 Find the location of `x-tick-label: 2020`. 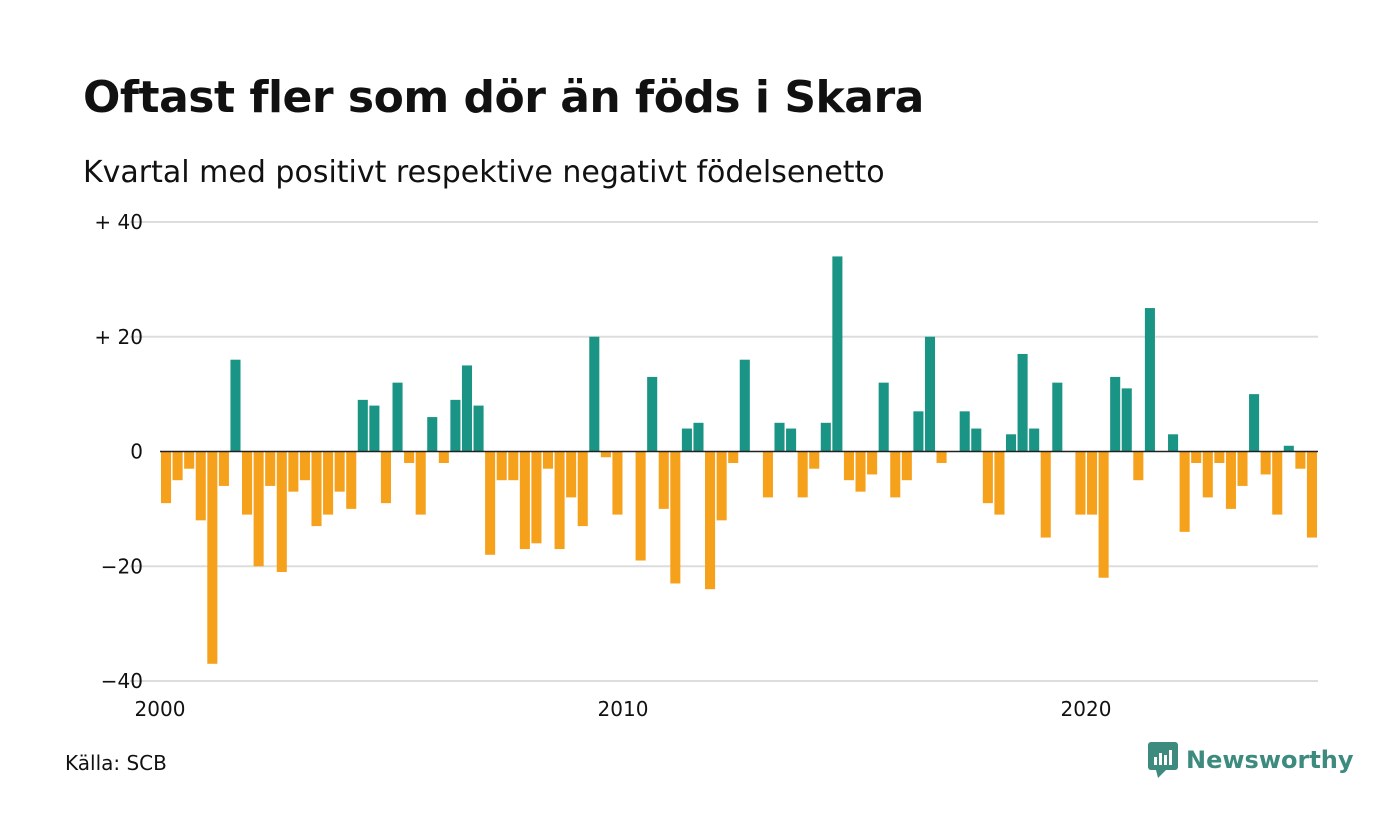

x-tick-label: 2020 is located at coordinates (1086, 709).